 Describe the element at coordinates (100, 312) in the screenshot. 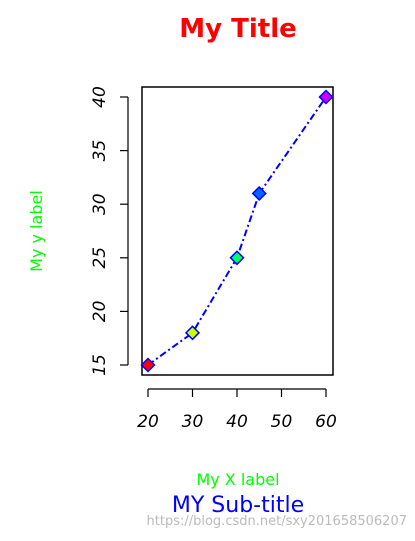

I see `y-tick-label: 20` at that location.